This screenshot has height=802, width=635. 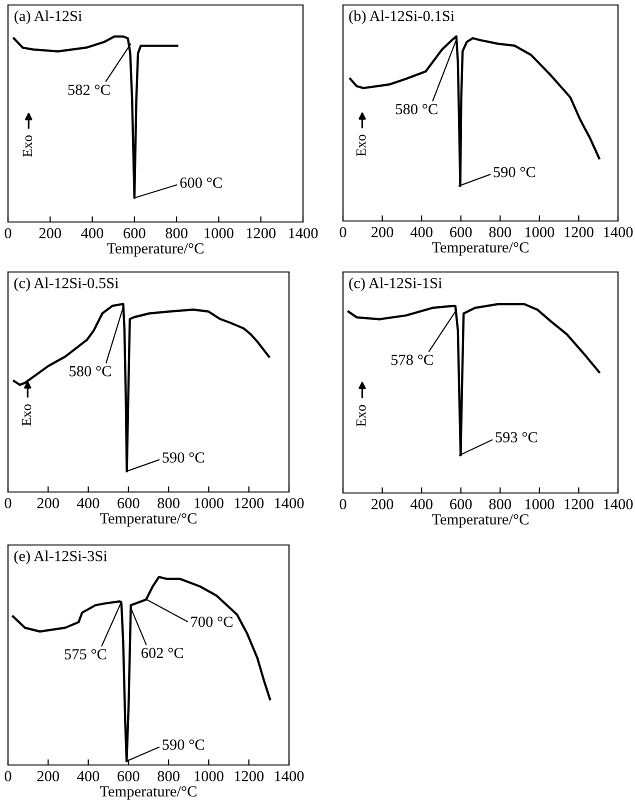 I want to click on annotation: 593 °C, so click(x=517, y=437).